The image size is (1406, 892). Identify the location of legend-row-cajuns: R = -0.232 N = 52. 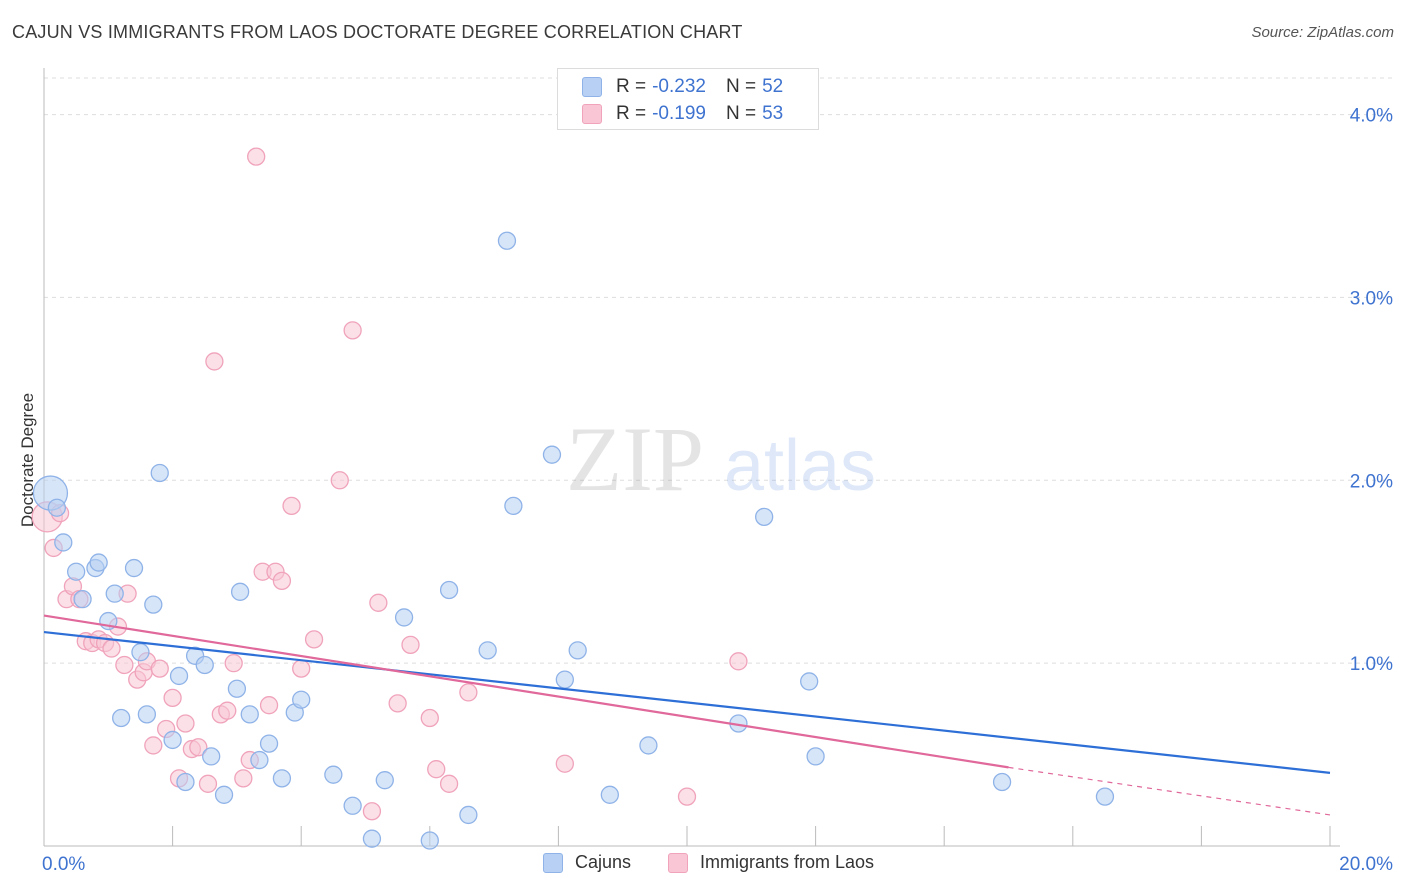
(682, 87).